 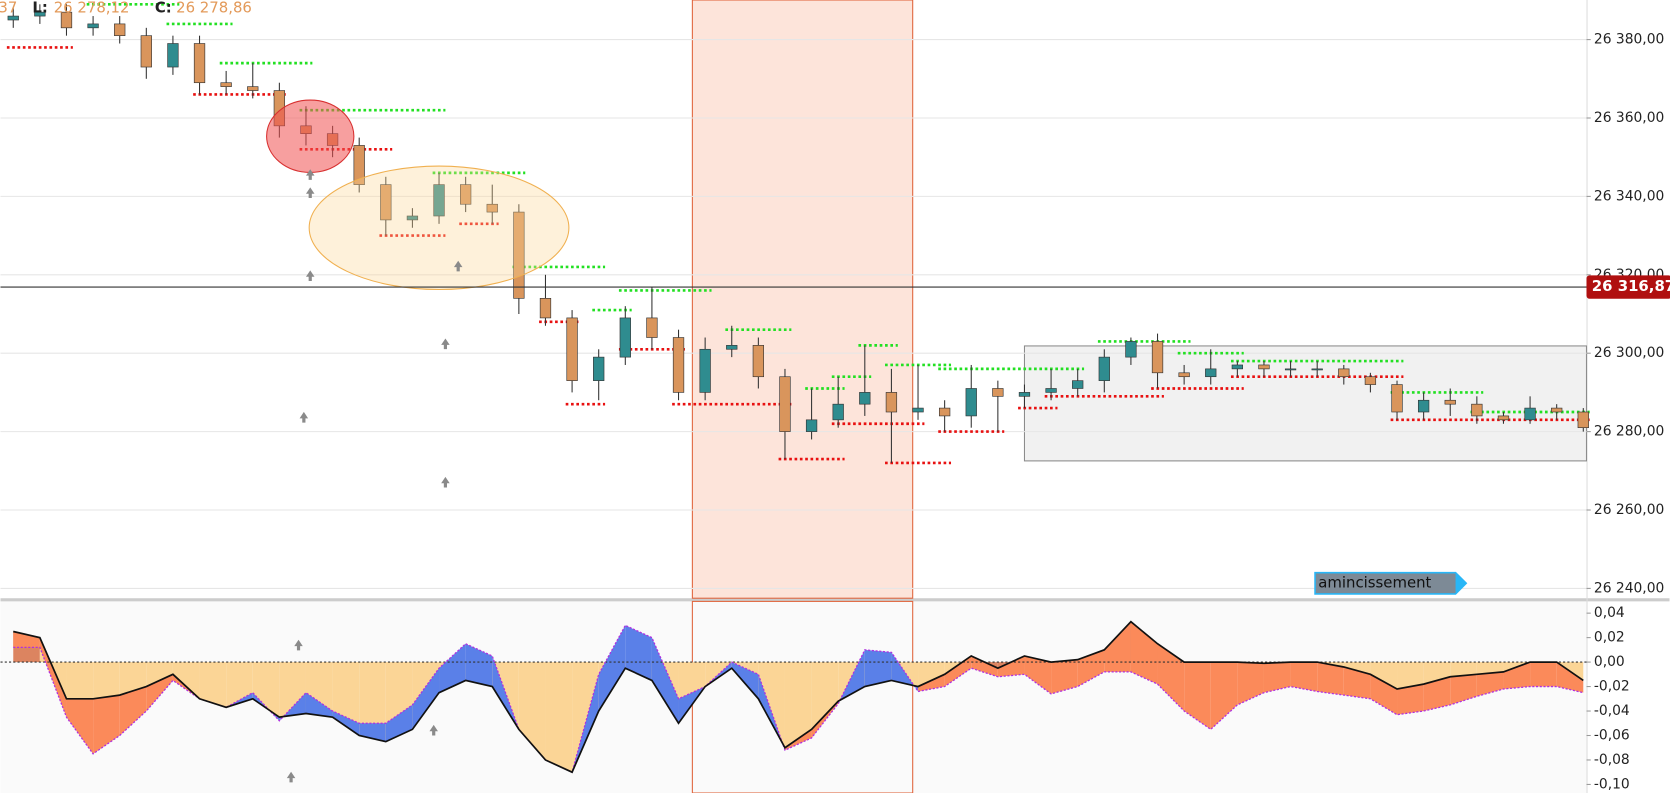 What do you see at coordinates (310, 136) in the screenshot?
I see `highlight-circle` at bounding box center [310, 136].